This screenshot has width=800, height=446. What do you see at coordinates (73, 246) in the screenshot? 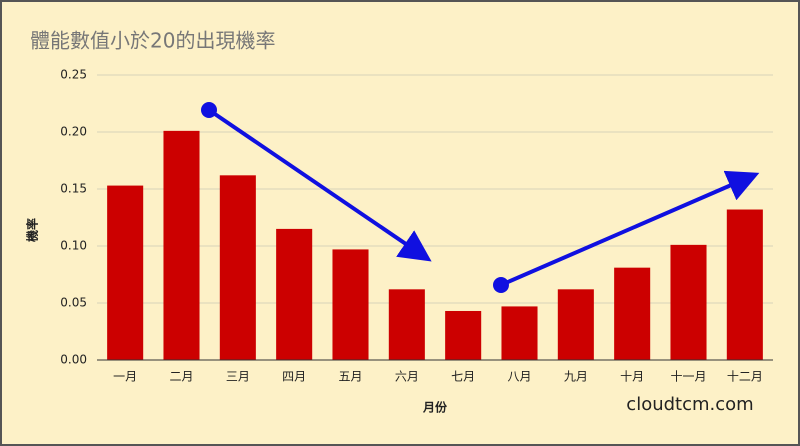
I see `y-tick-label: 0.10` at bounding box center [73, 246].